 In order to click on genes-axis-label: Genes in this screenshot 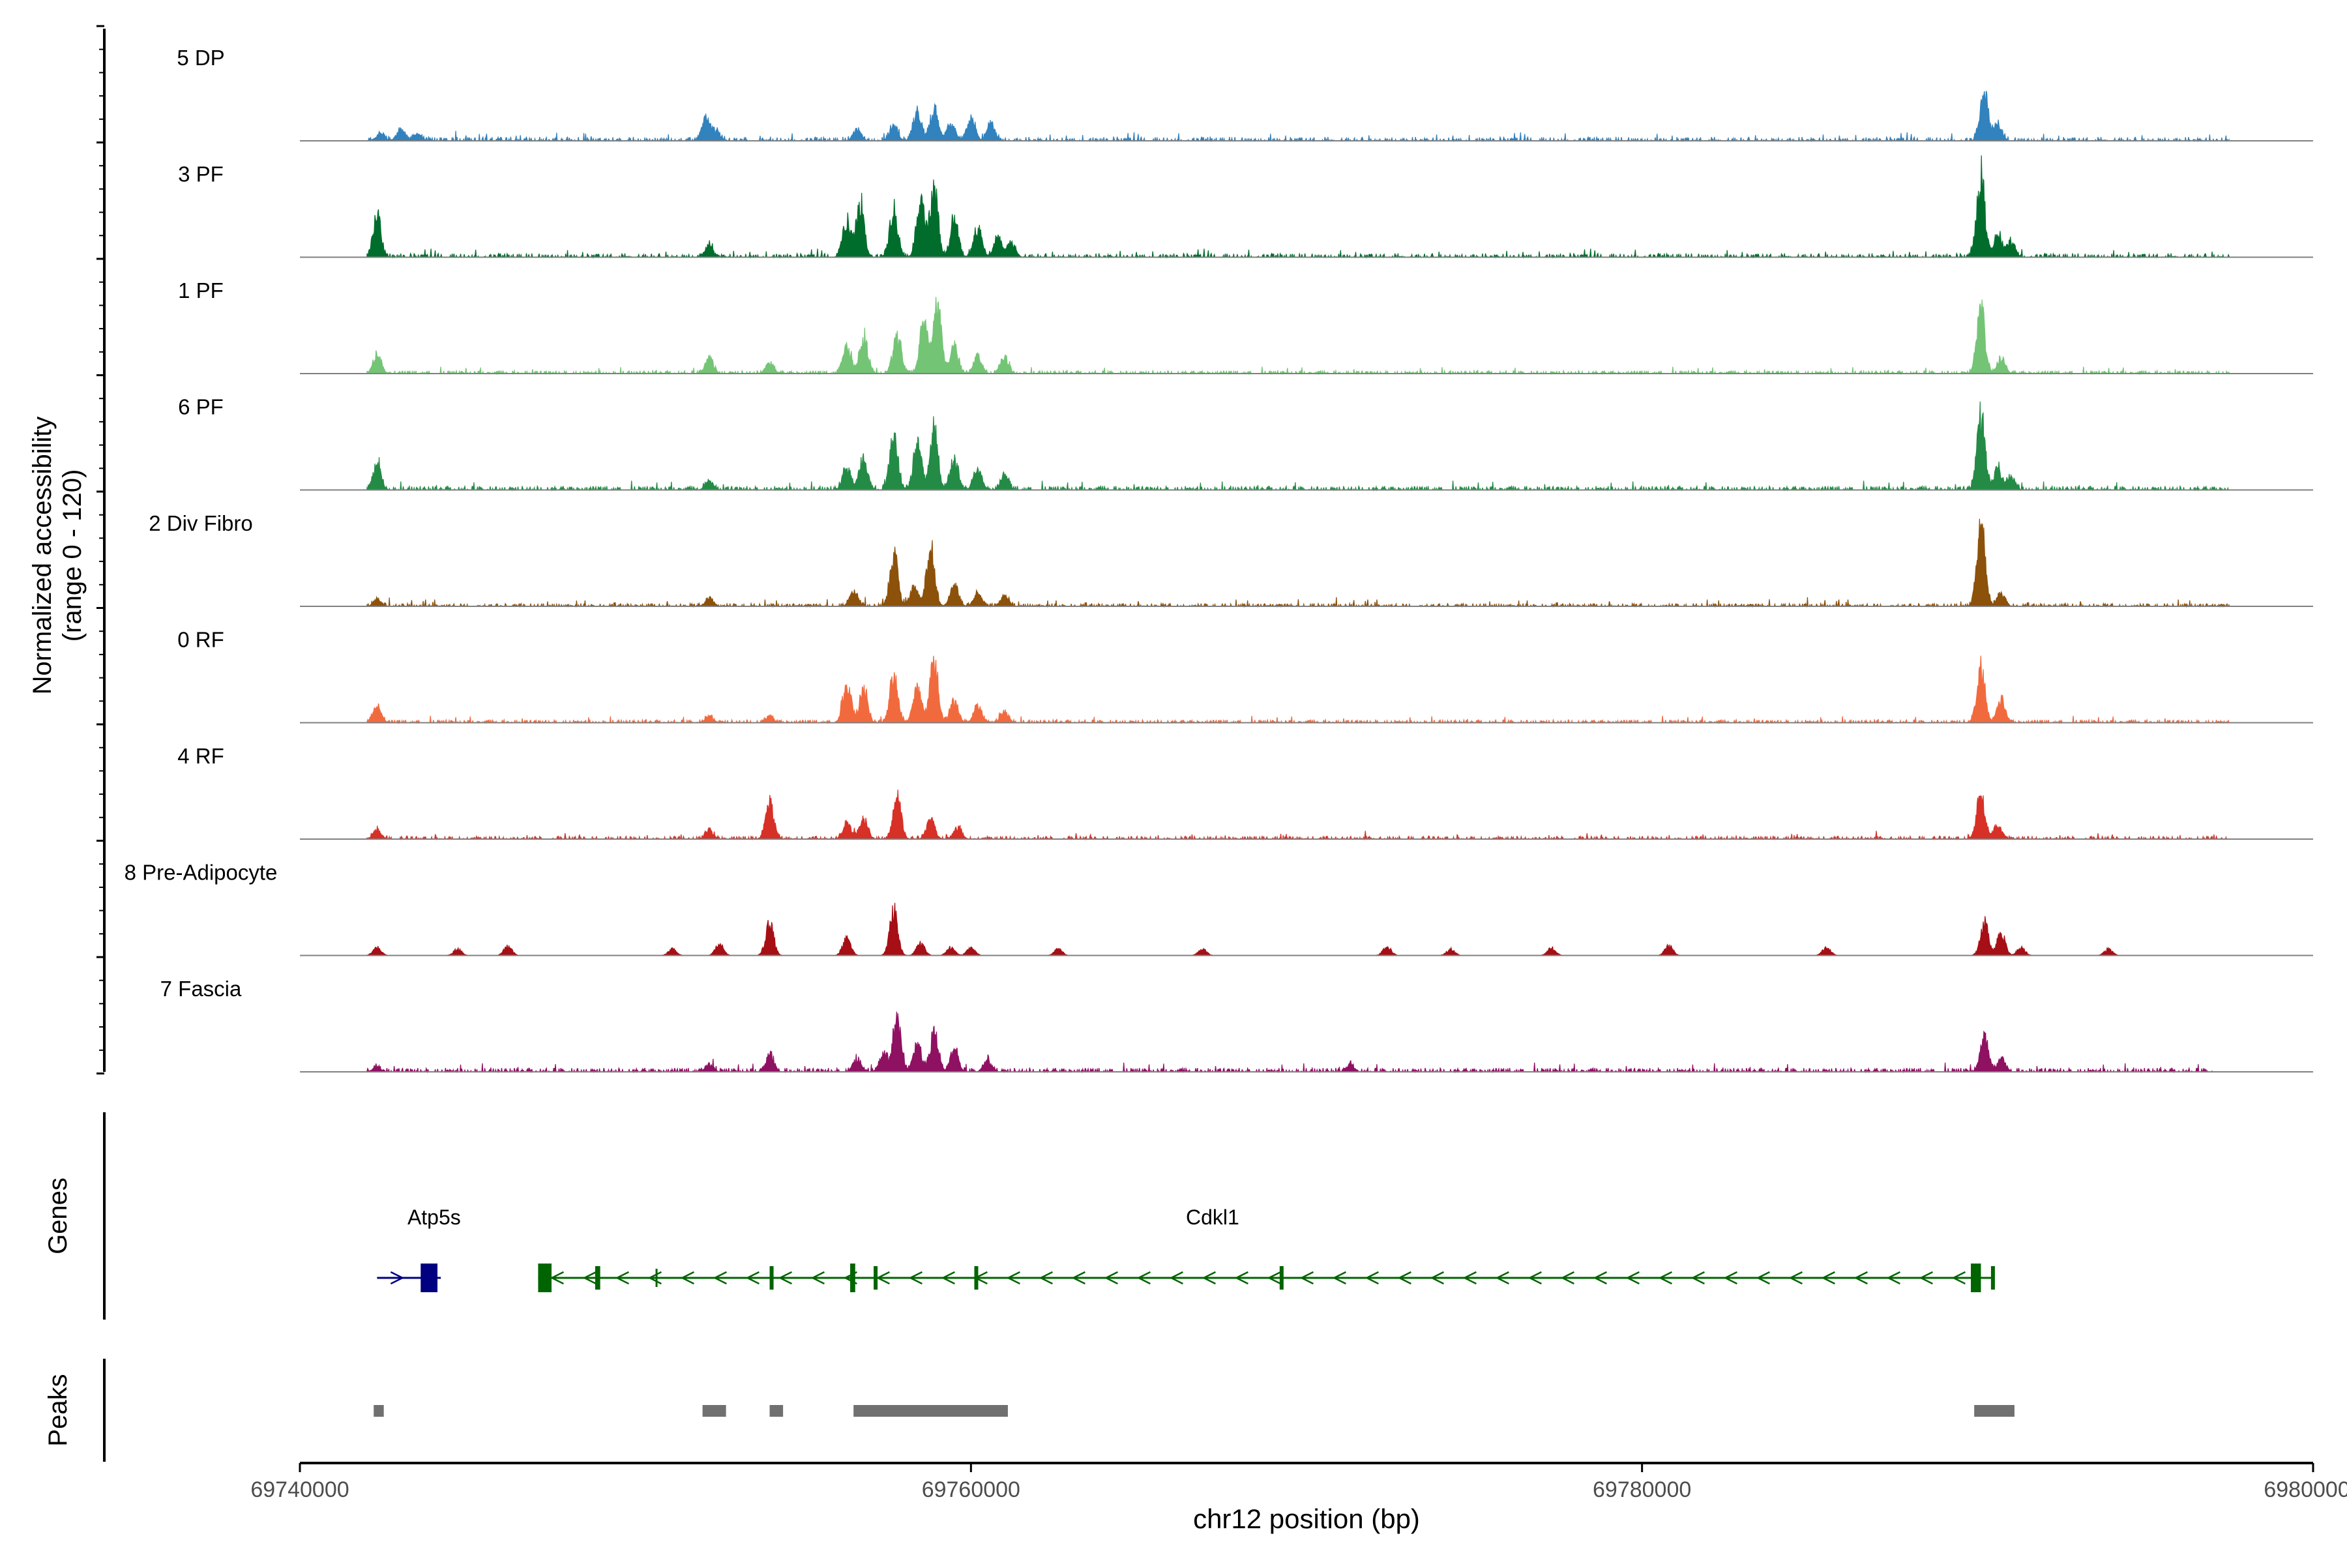, I will do `click(58, 1216)`.